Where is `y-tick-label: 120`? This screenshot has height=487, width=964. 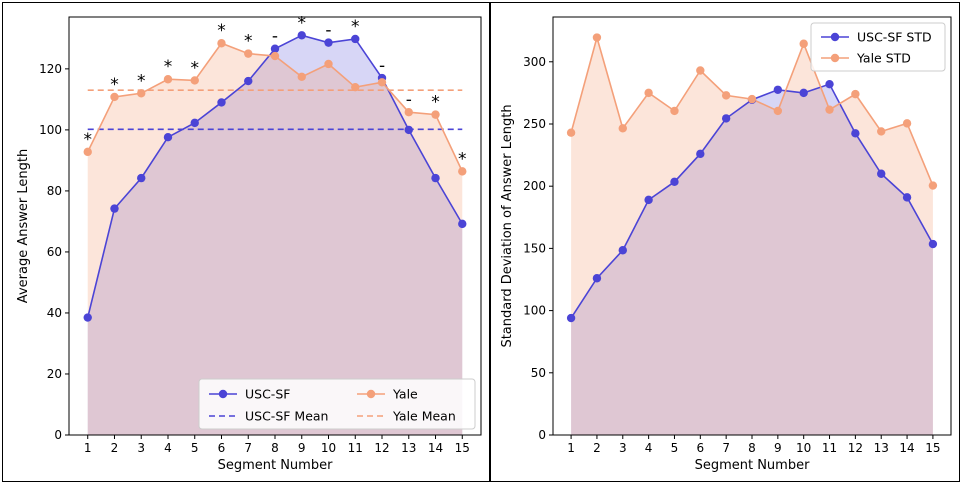
y-tick-label: 120 is located at coordinates (50, 69).